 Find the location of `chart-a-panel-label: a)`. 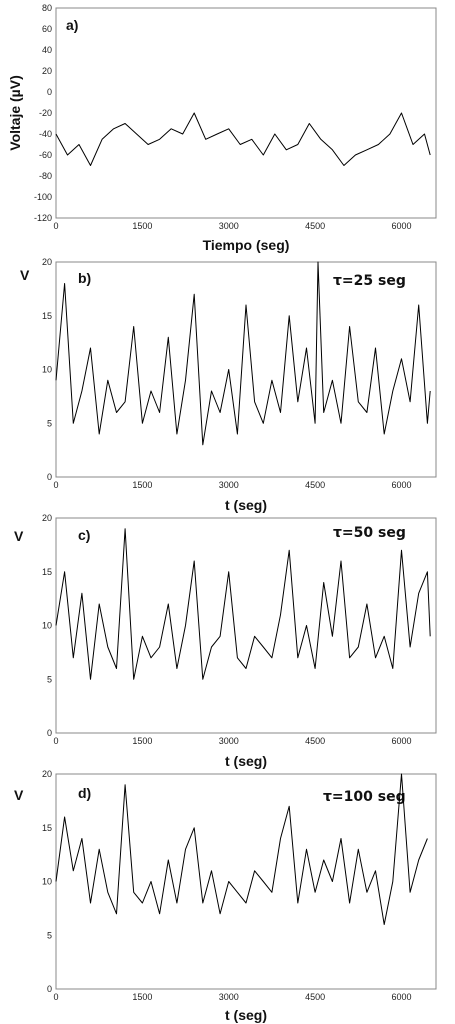

chart-a-panel-label: a) is located at coordinates (72, 25).